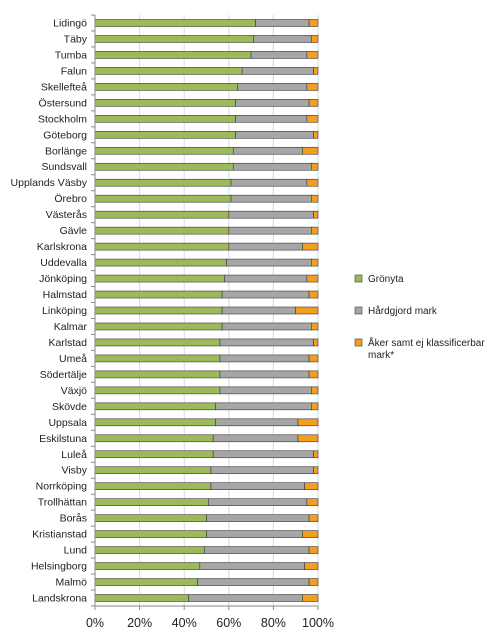  What do you see at coordinates (59, 567) in the screenshot?
I see `category-label: Helsingborg` at bounding box center [59, 567].